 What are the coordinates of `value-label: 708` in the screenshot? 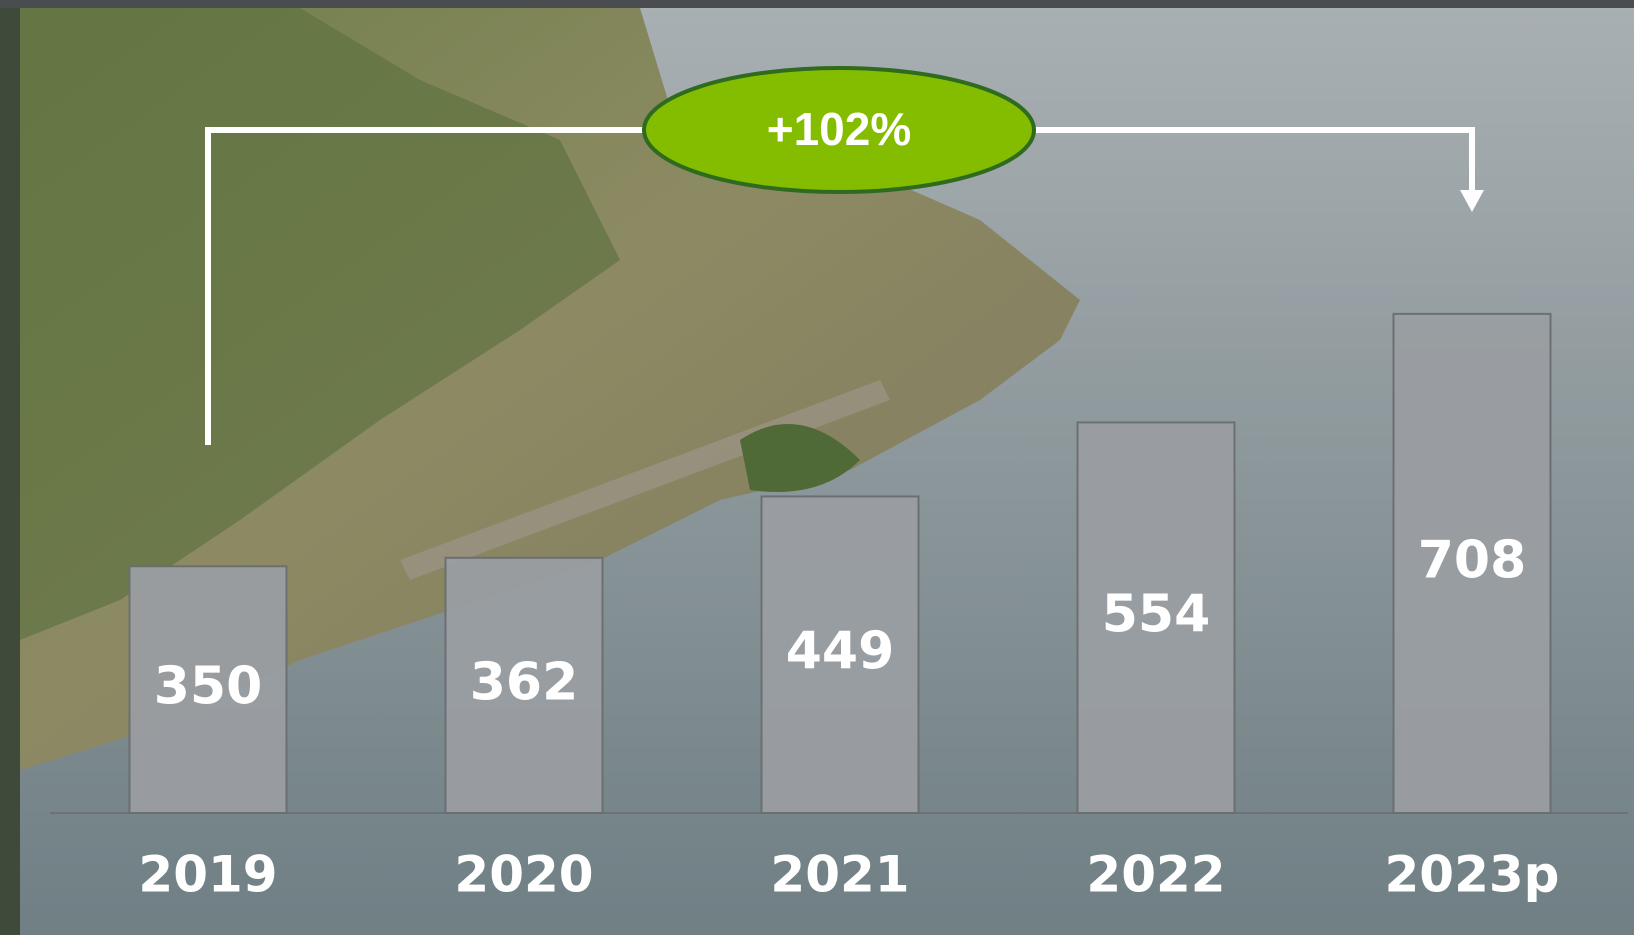 It's located at (1472, 560).